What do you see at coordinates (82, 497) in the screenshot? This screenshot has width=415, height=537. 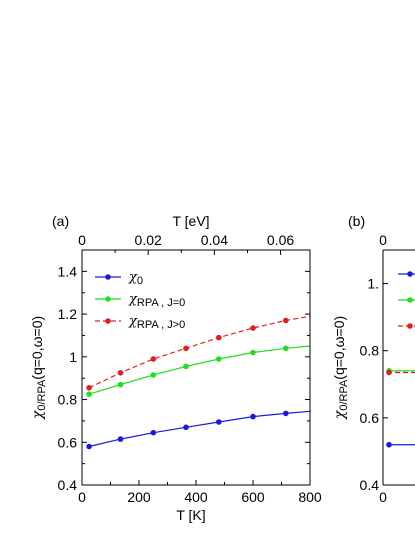 I see `x-tick-label: 0` at bounding box center [82, 497].